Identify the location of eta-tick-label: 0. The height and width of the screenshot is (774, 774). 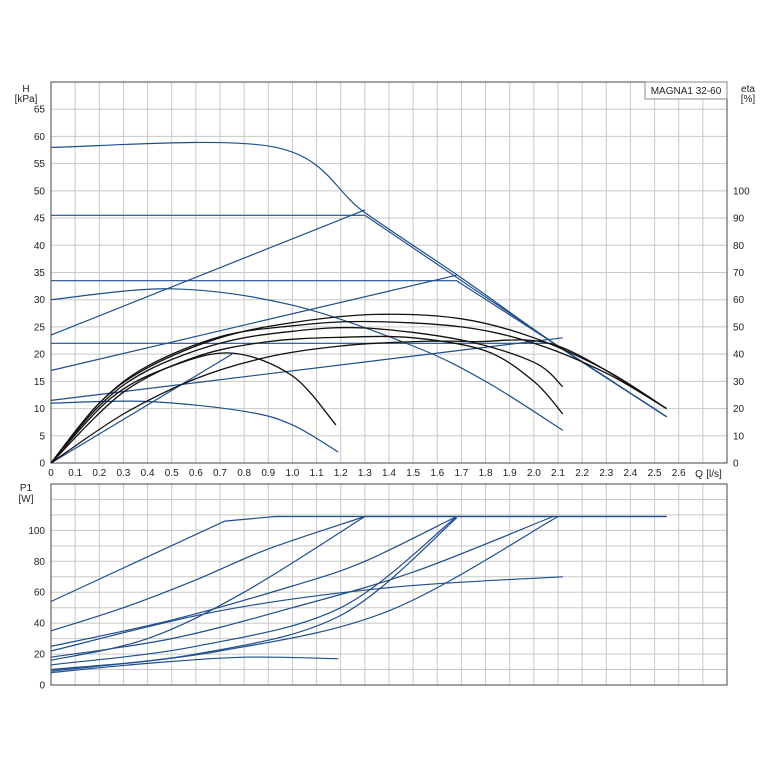
(736, 464).